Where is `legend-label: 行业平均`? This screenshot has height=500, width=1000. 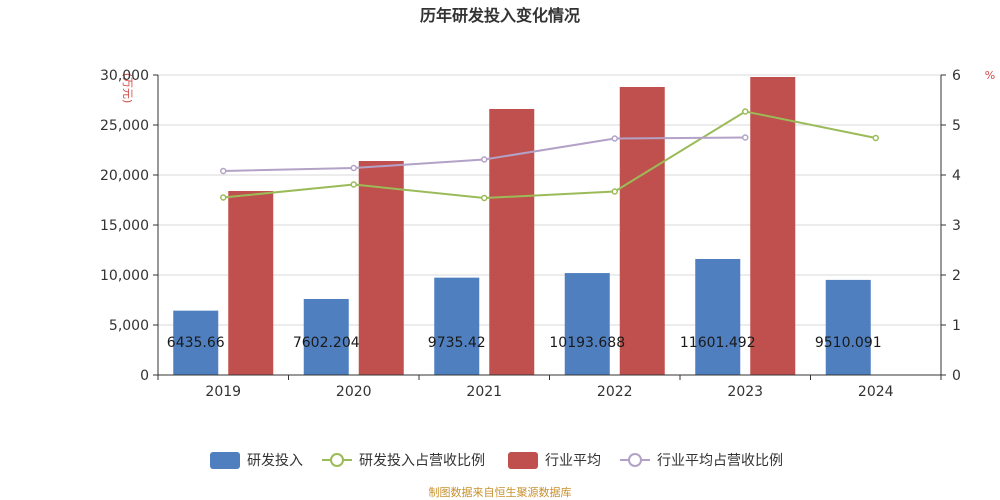 legend-label: 行业平均 is located at coordinates (573, 461).